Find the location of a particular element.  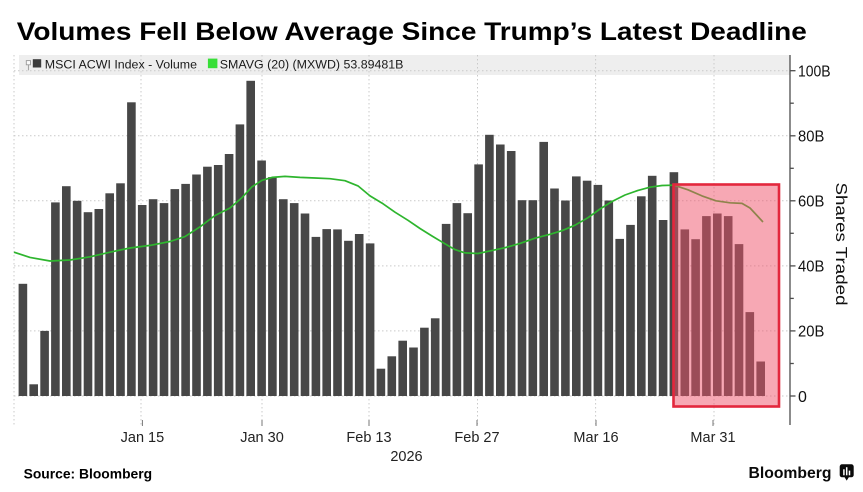

svg-text: 40B is located at coordinates (811, 267).